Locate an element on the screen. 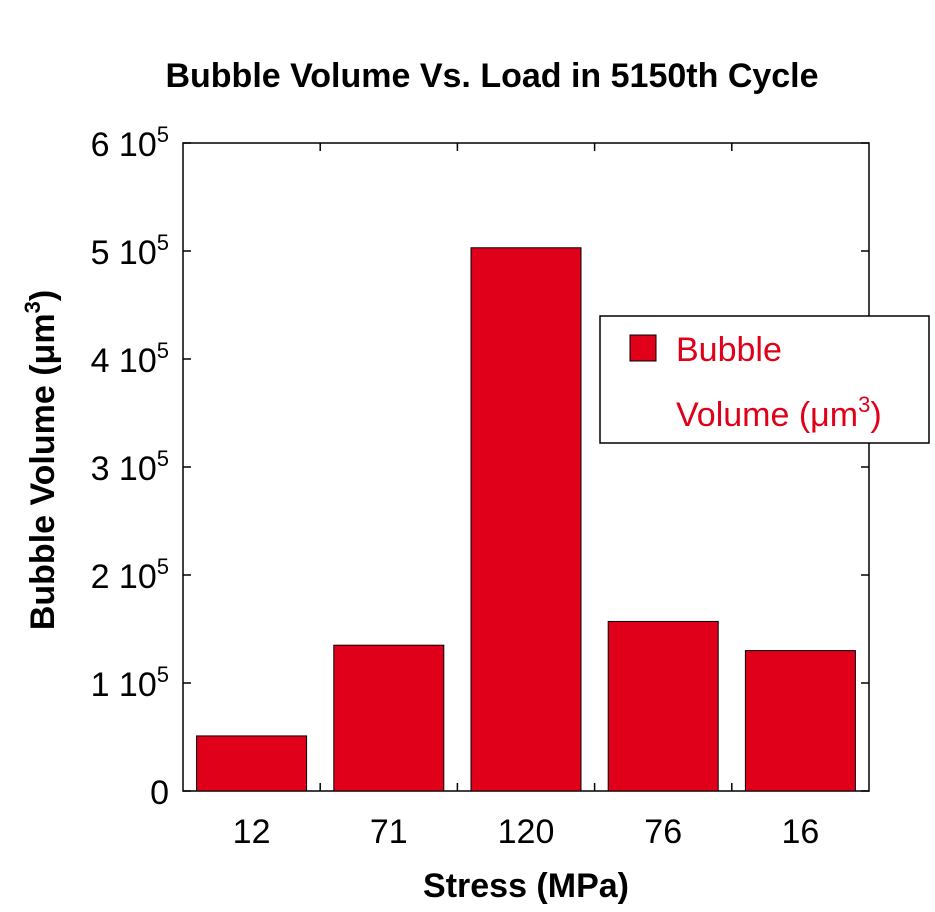  legend-swatch is located at coordinates (643, 348).